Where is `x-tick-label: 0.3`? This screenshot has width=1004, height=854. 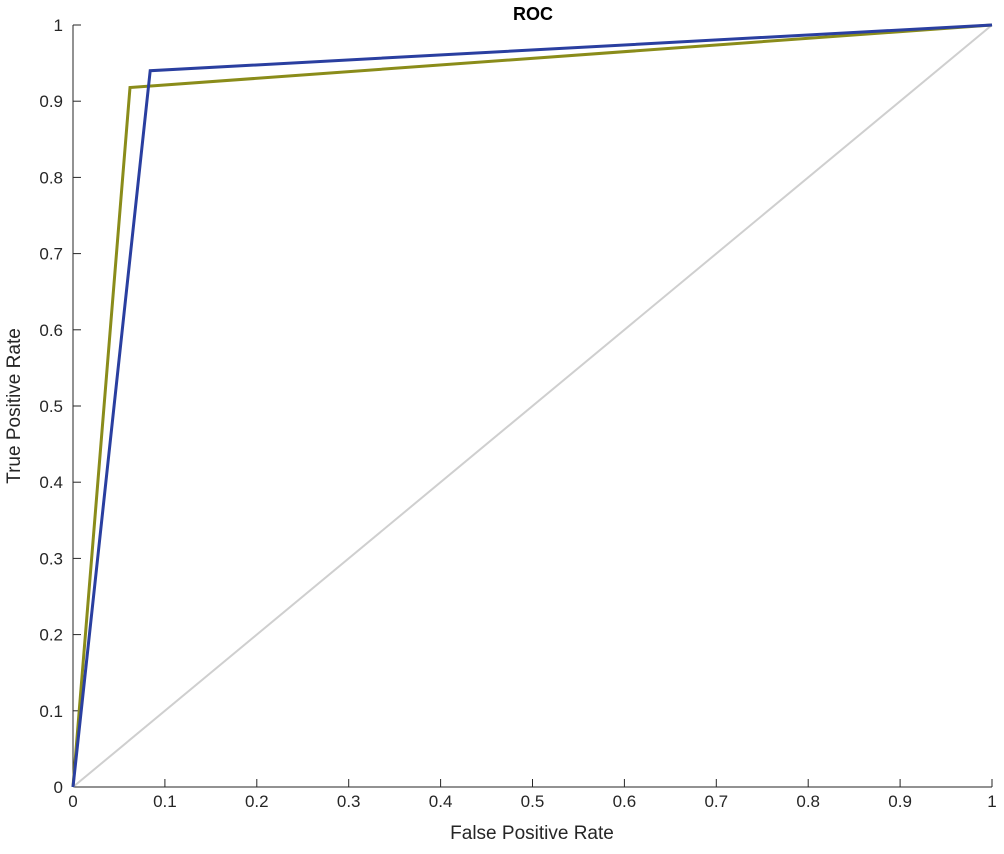
x-tick-label: 0.3 is located at coordinates (349, 801).